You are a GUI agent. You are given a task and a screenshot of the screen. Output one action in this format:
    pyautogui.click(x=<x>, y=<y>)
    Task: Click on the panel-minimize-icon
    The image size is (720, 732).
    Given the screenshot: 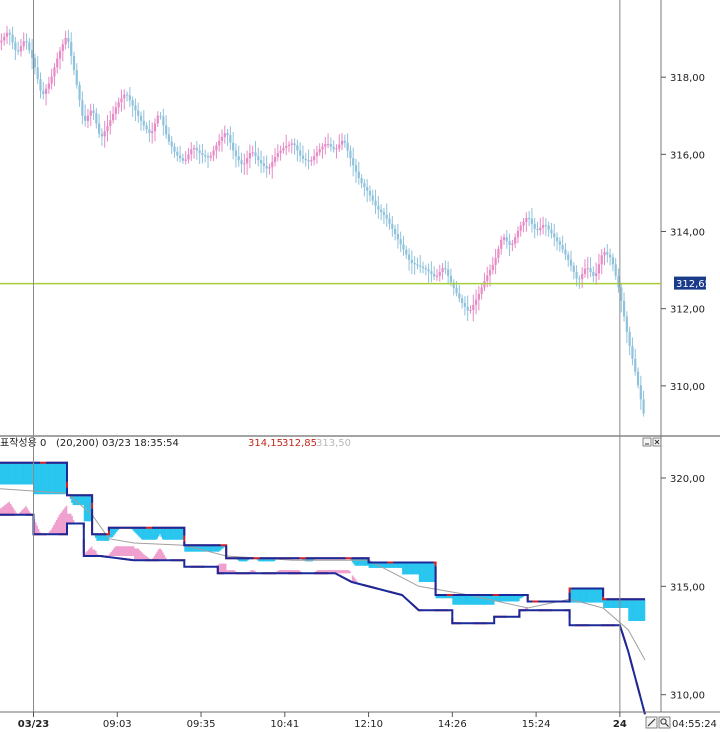 What is the action you would take?
    pyautogui.click(x=647, y=442)
    